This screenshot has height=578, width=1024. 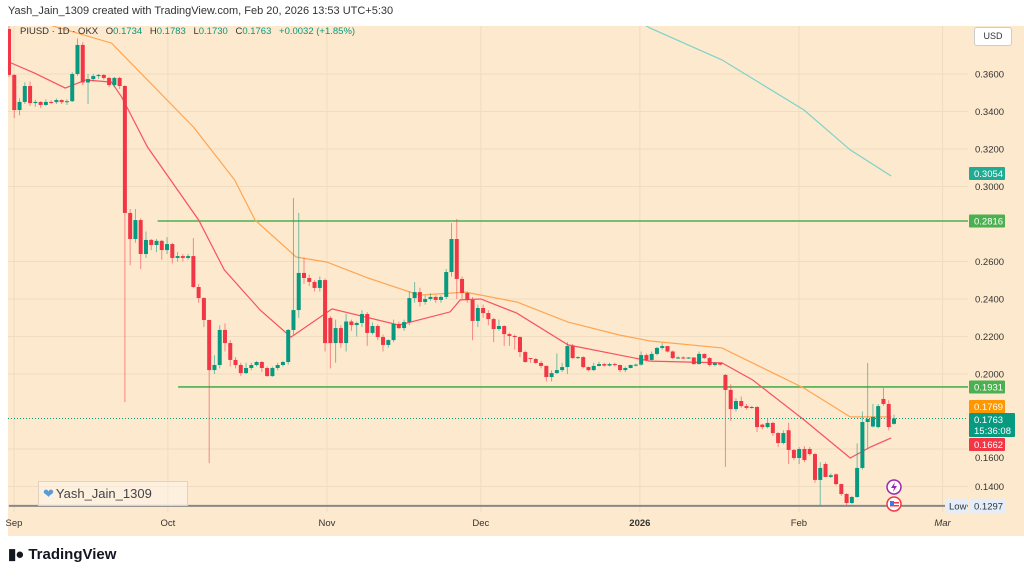 What do you see at coordinates (988, 506) in the screenshot?
I see `low-price-label: 0.1297` at bounding box center [988, 506].